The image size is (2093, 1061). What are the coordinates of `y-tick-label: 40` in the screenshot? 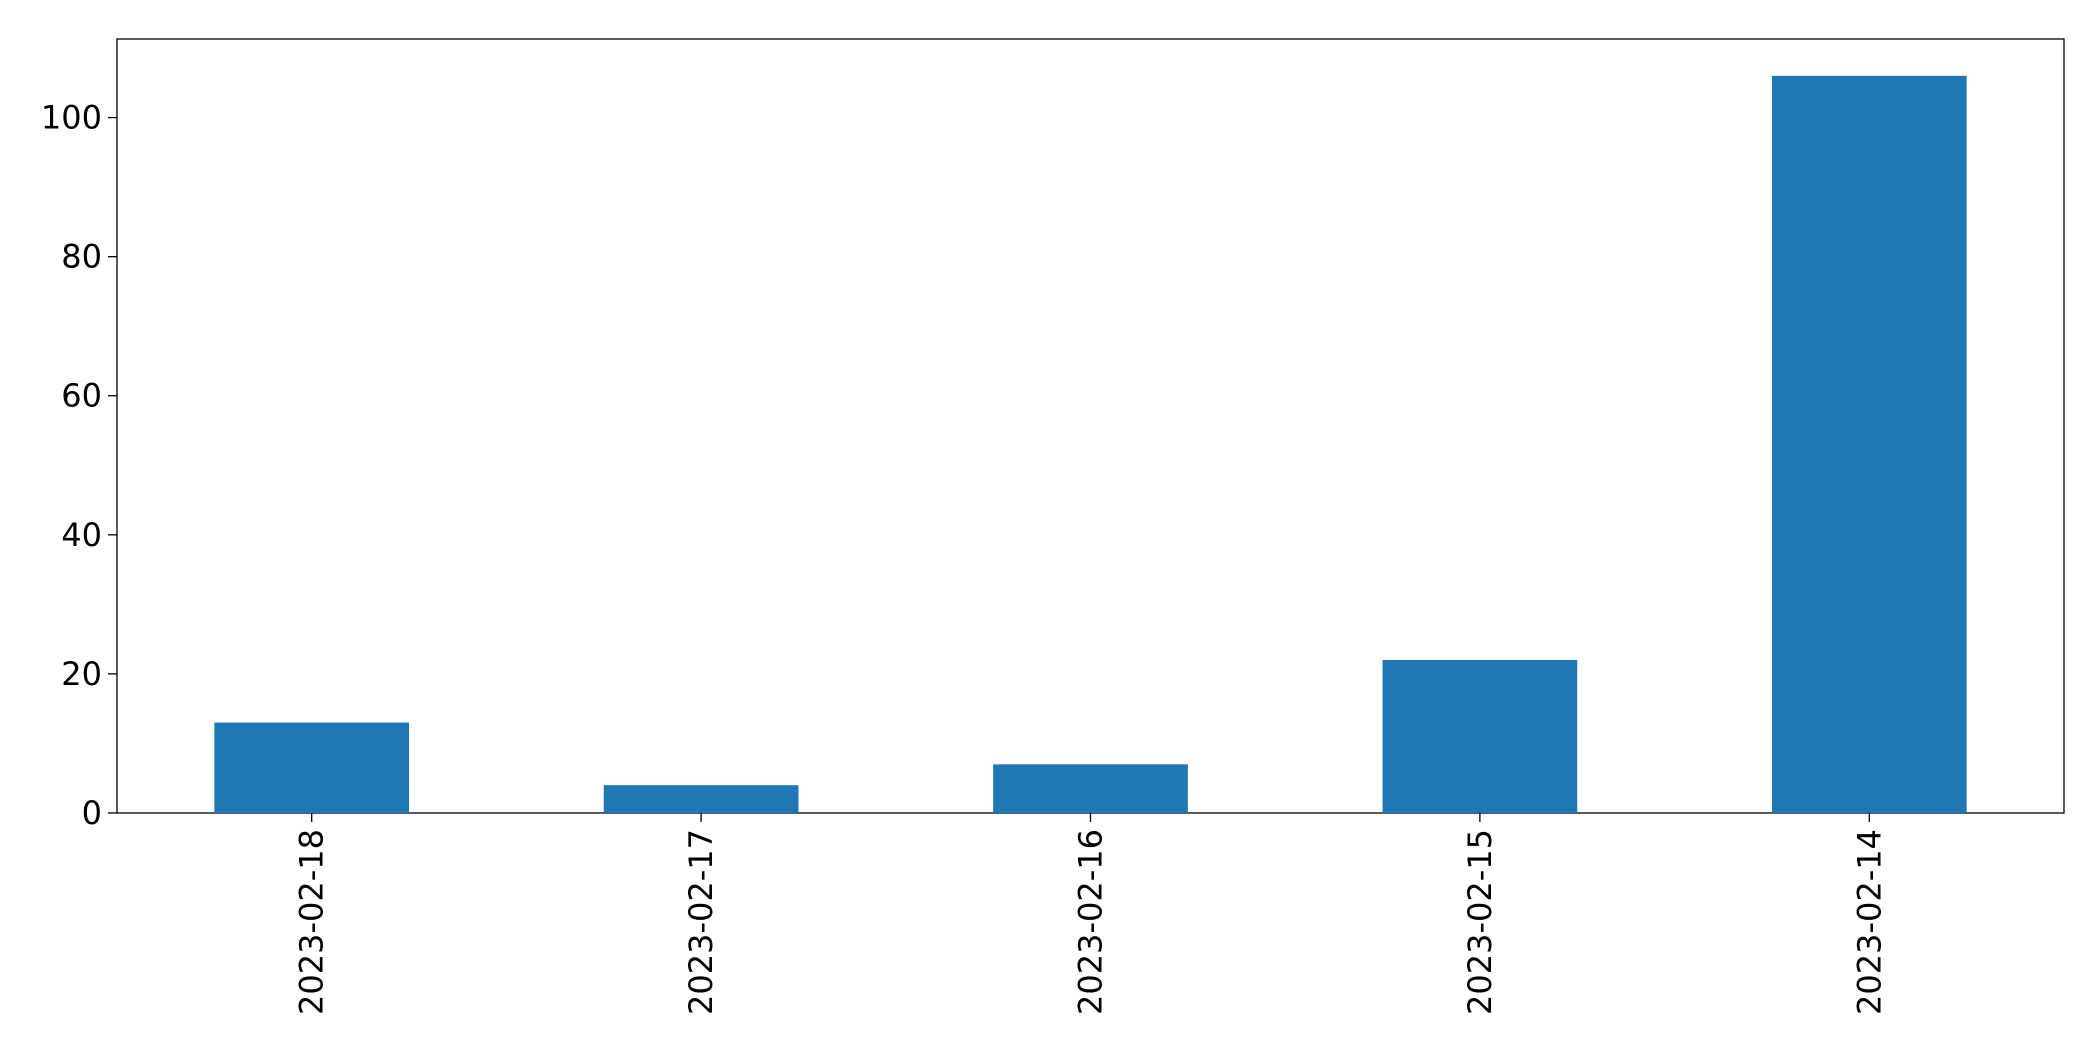 It's located at (81, 535).